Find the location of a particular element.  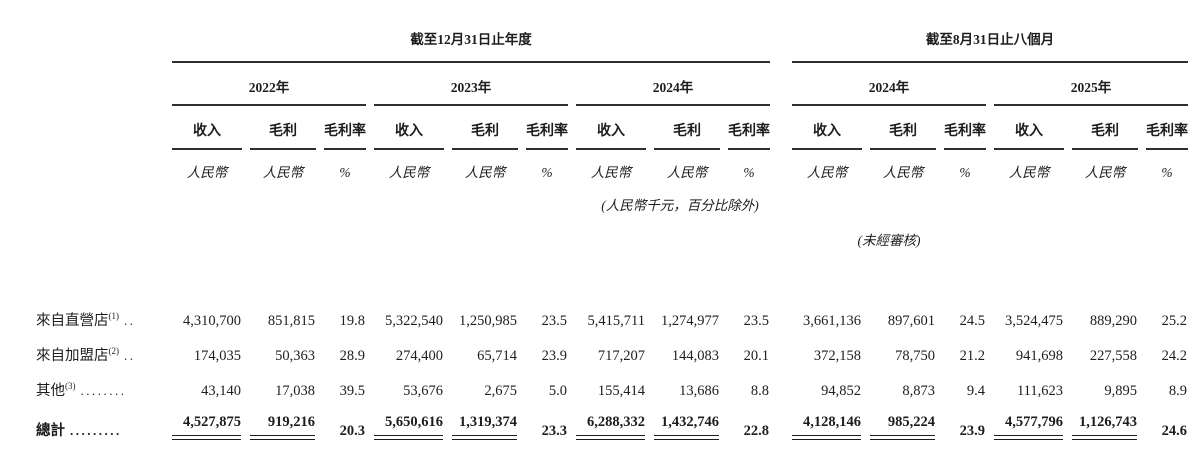

cell-revenue: 111,623 is located at coordinates (1039, 391).